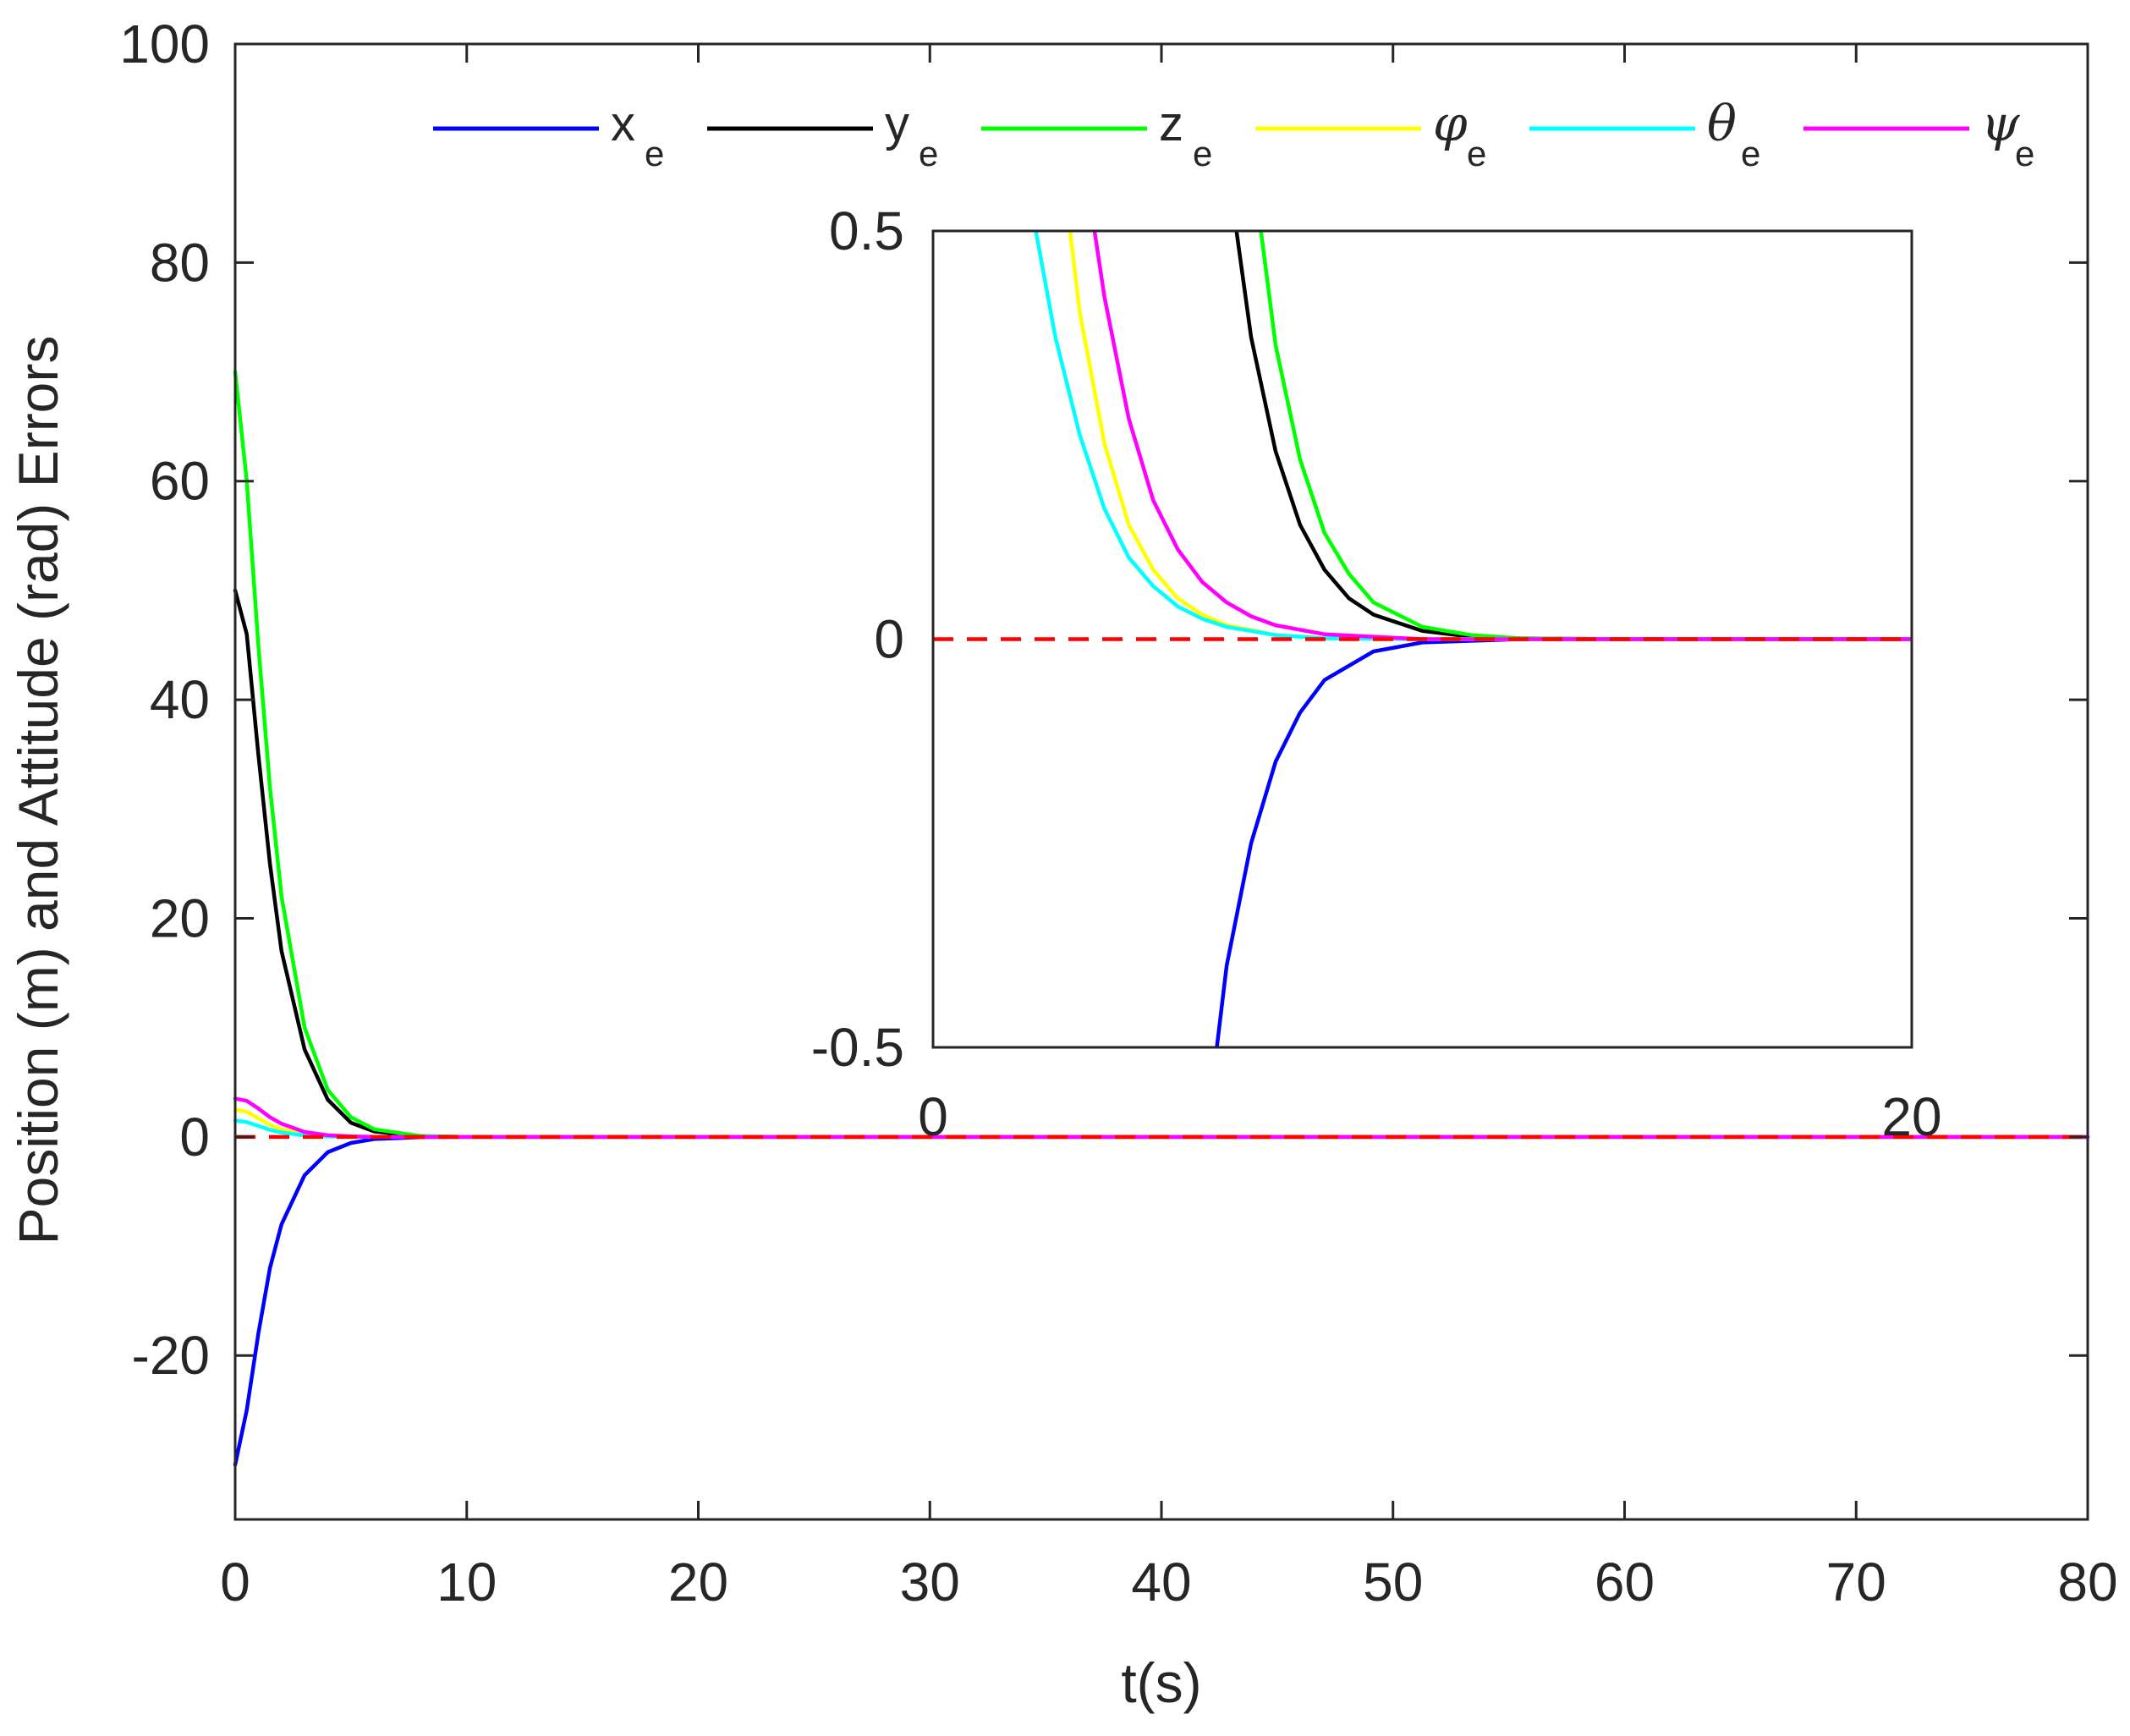 Image resolution: width=2130 pixels, height=1736 pixels. What do you see at coordinates (858, 1047) in the screenshot?
I see `inset-y-tick-label: -0.5` at bounding box center [858, 1047].